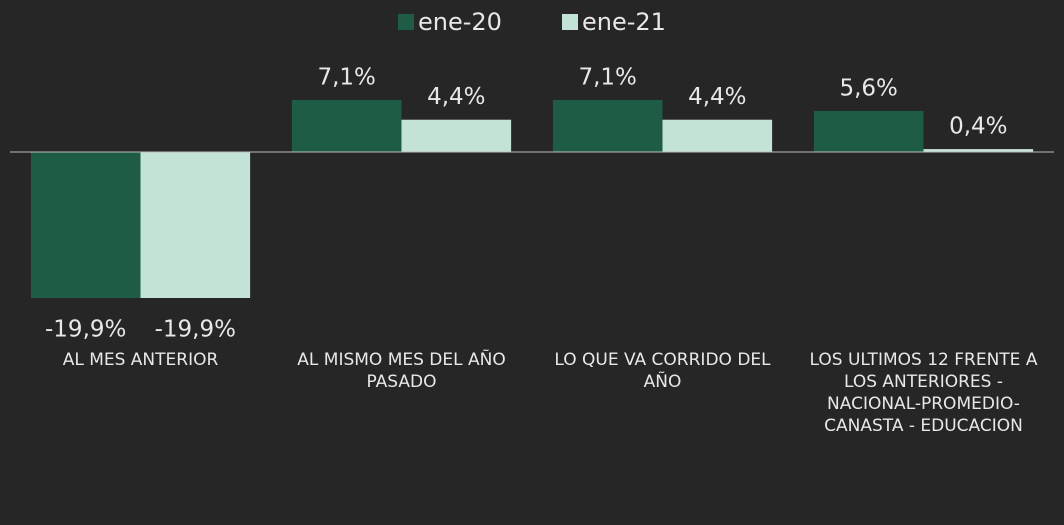 This screenshot has width=1064, height=525. What do you see at coordinates (401, 371) in the screenshot?
I see `category-label: AL MISMO MES DEL AÑO PASADO` at bounding box center [401, 371].